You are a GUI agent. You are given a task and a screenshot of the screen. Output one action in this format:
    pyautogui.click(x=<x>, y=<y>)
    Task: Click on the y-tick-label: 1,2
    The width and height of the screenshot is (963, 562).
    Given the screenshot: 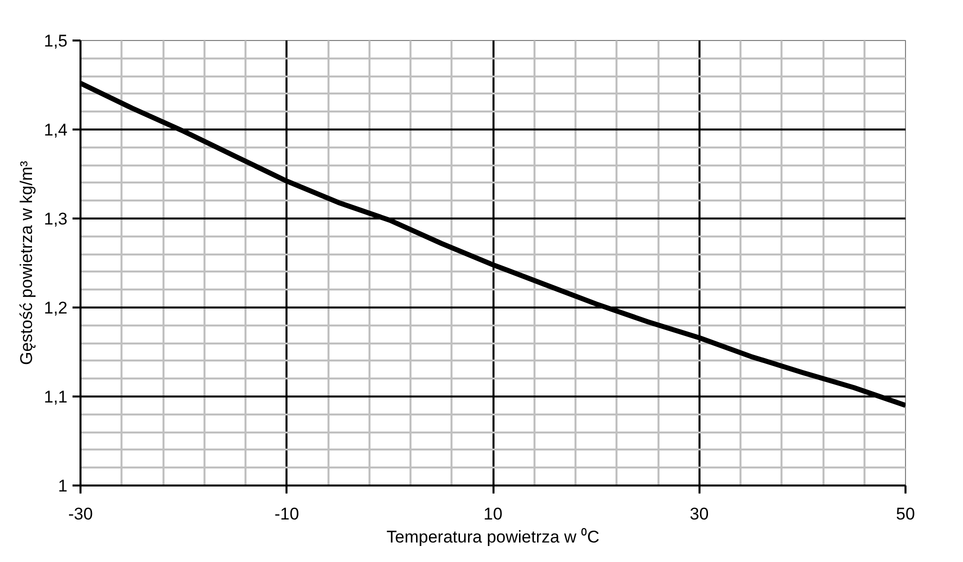 What is the action you would take?
    pyautogui.click(x=56, y=308)
    